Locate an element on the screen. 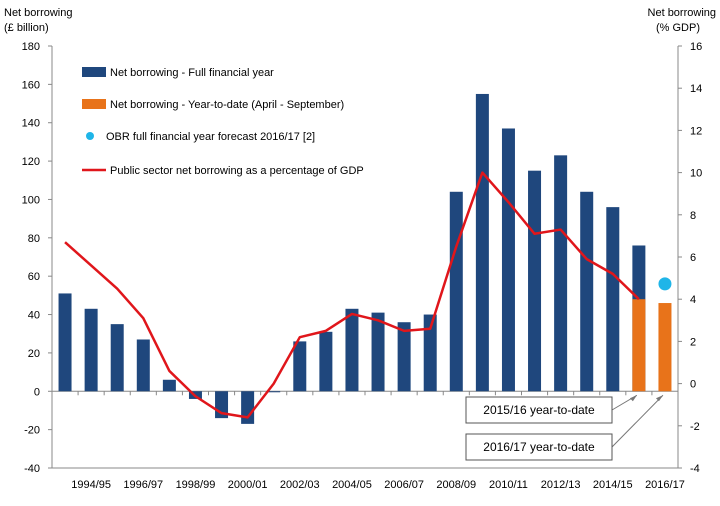  x-tick-label: 1994/95 is located at coordinates (91, 485).